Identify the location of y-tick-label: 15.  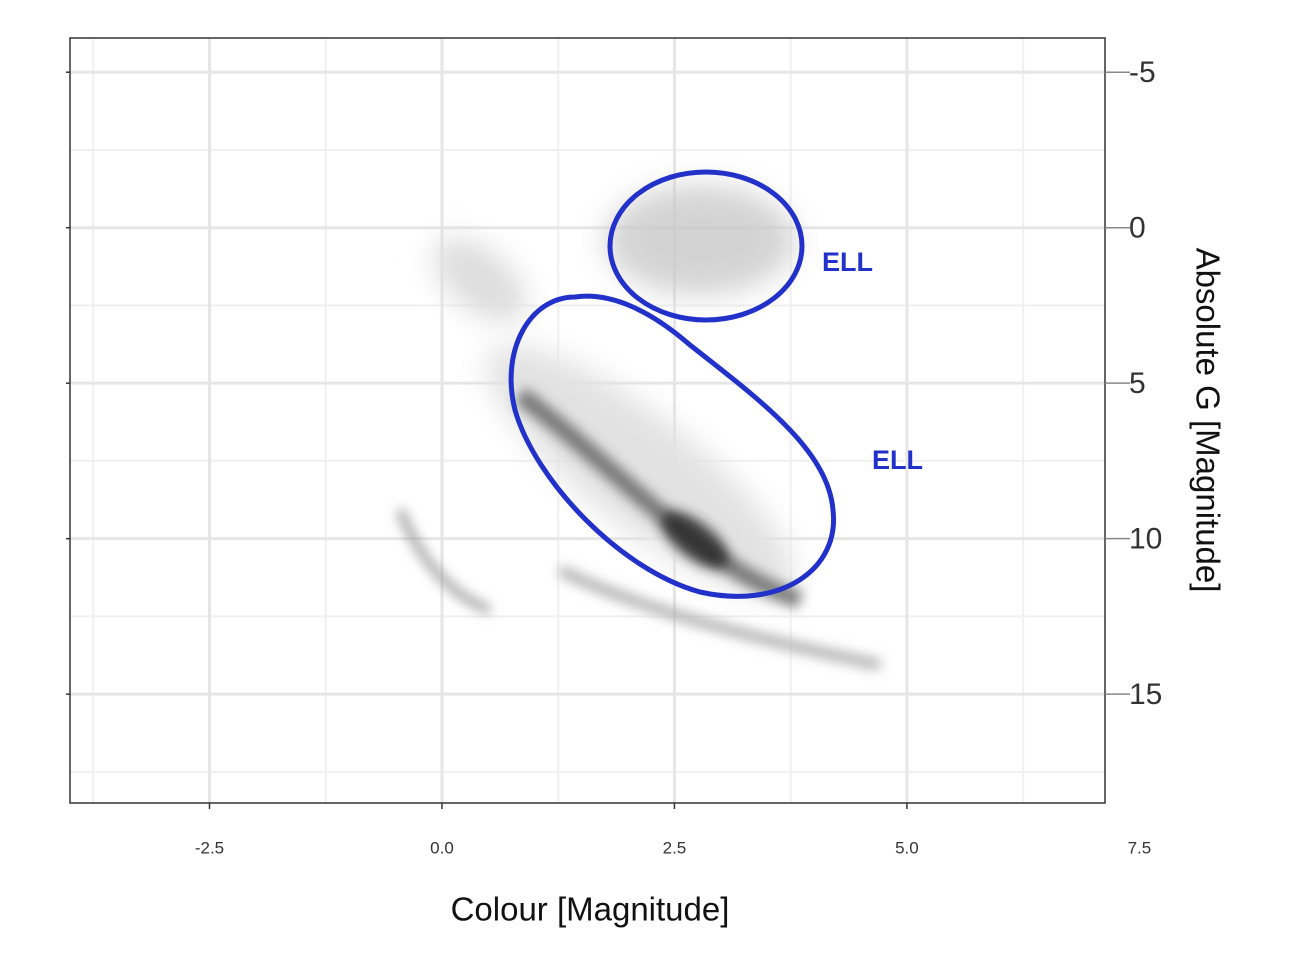
(1145, 694).